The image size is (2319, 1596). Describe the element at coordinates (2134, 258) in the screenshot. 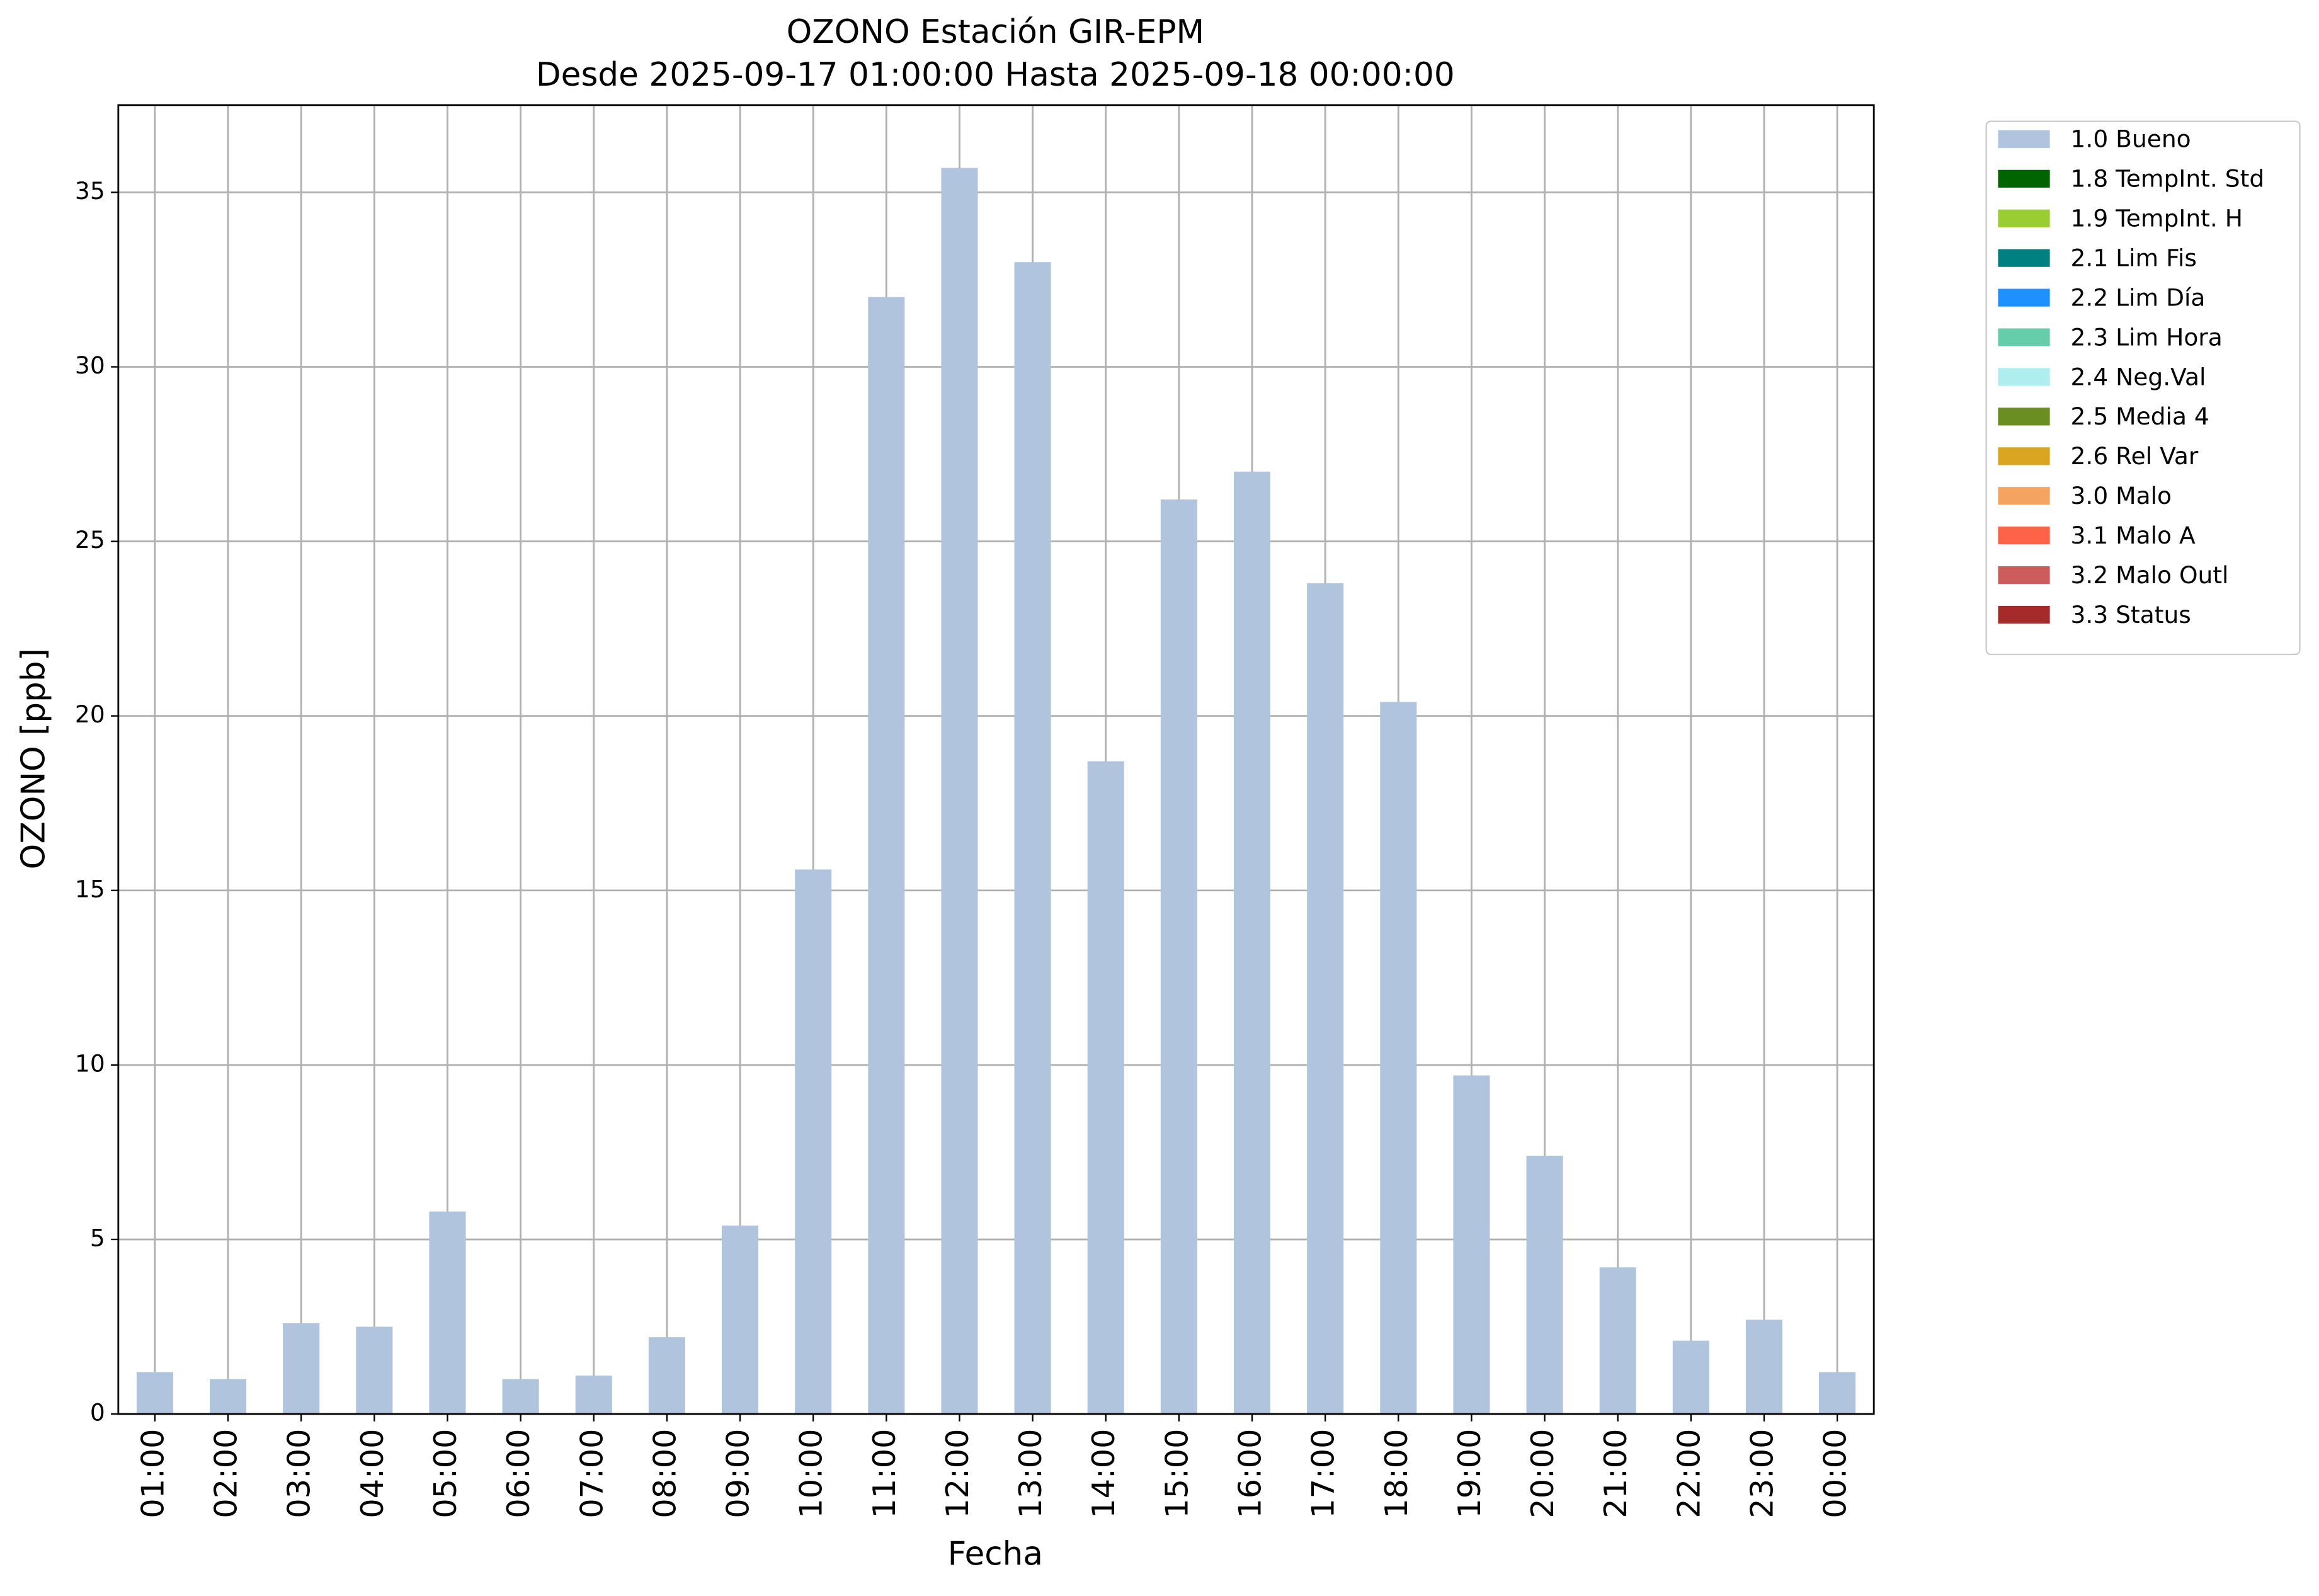

I see `legend-label: 2.1 Lim Fis` at that location.